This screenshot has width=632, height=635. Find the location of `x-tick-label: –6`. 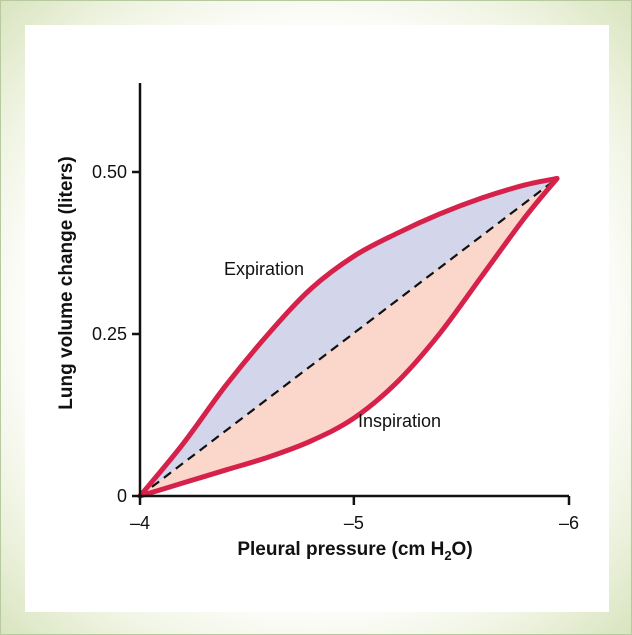

x-tick-label: –6 is located at coordinates (569, 523).